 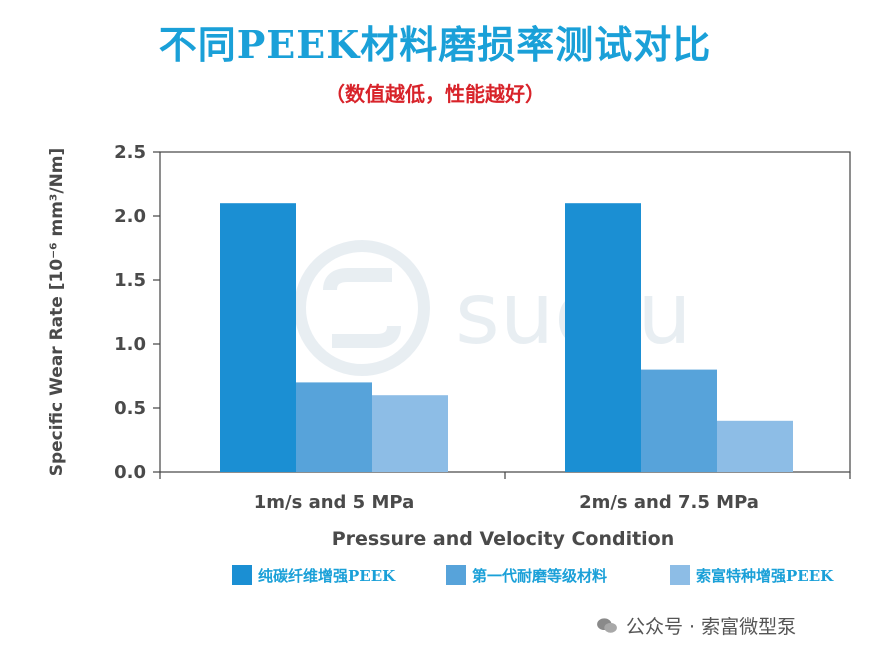 I want to click on y-tick-label-0: 0.0, so click(x=130, y=472).